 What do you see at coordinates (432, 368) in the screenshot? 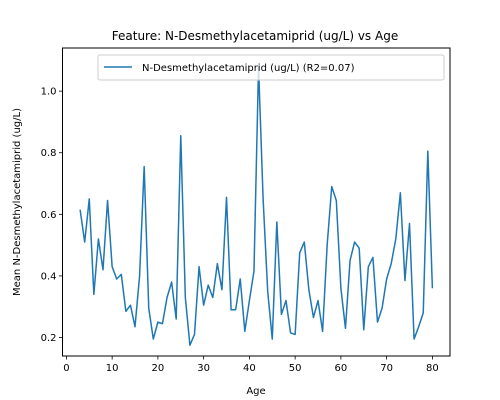
I see `x-tick-label: 80` at bounding box center [432, 368].